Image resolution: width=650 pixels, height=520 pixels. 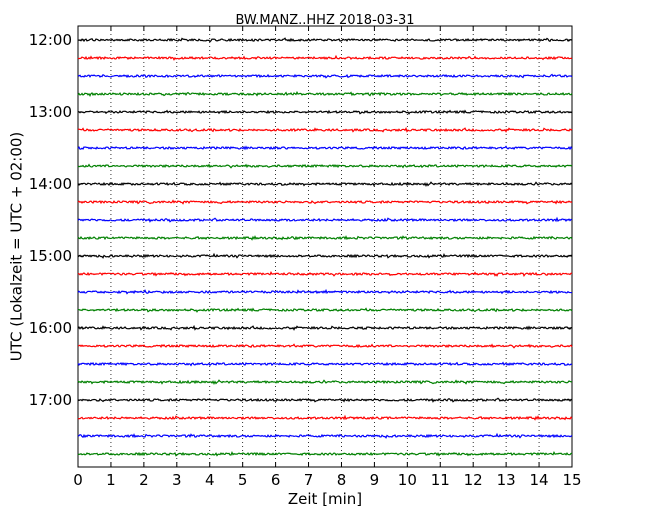 What do you see at coordinates (50, 40) in the screenshot?
I see `y-tick-label-1200: 12:00` at bounding box center [50, 40].